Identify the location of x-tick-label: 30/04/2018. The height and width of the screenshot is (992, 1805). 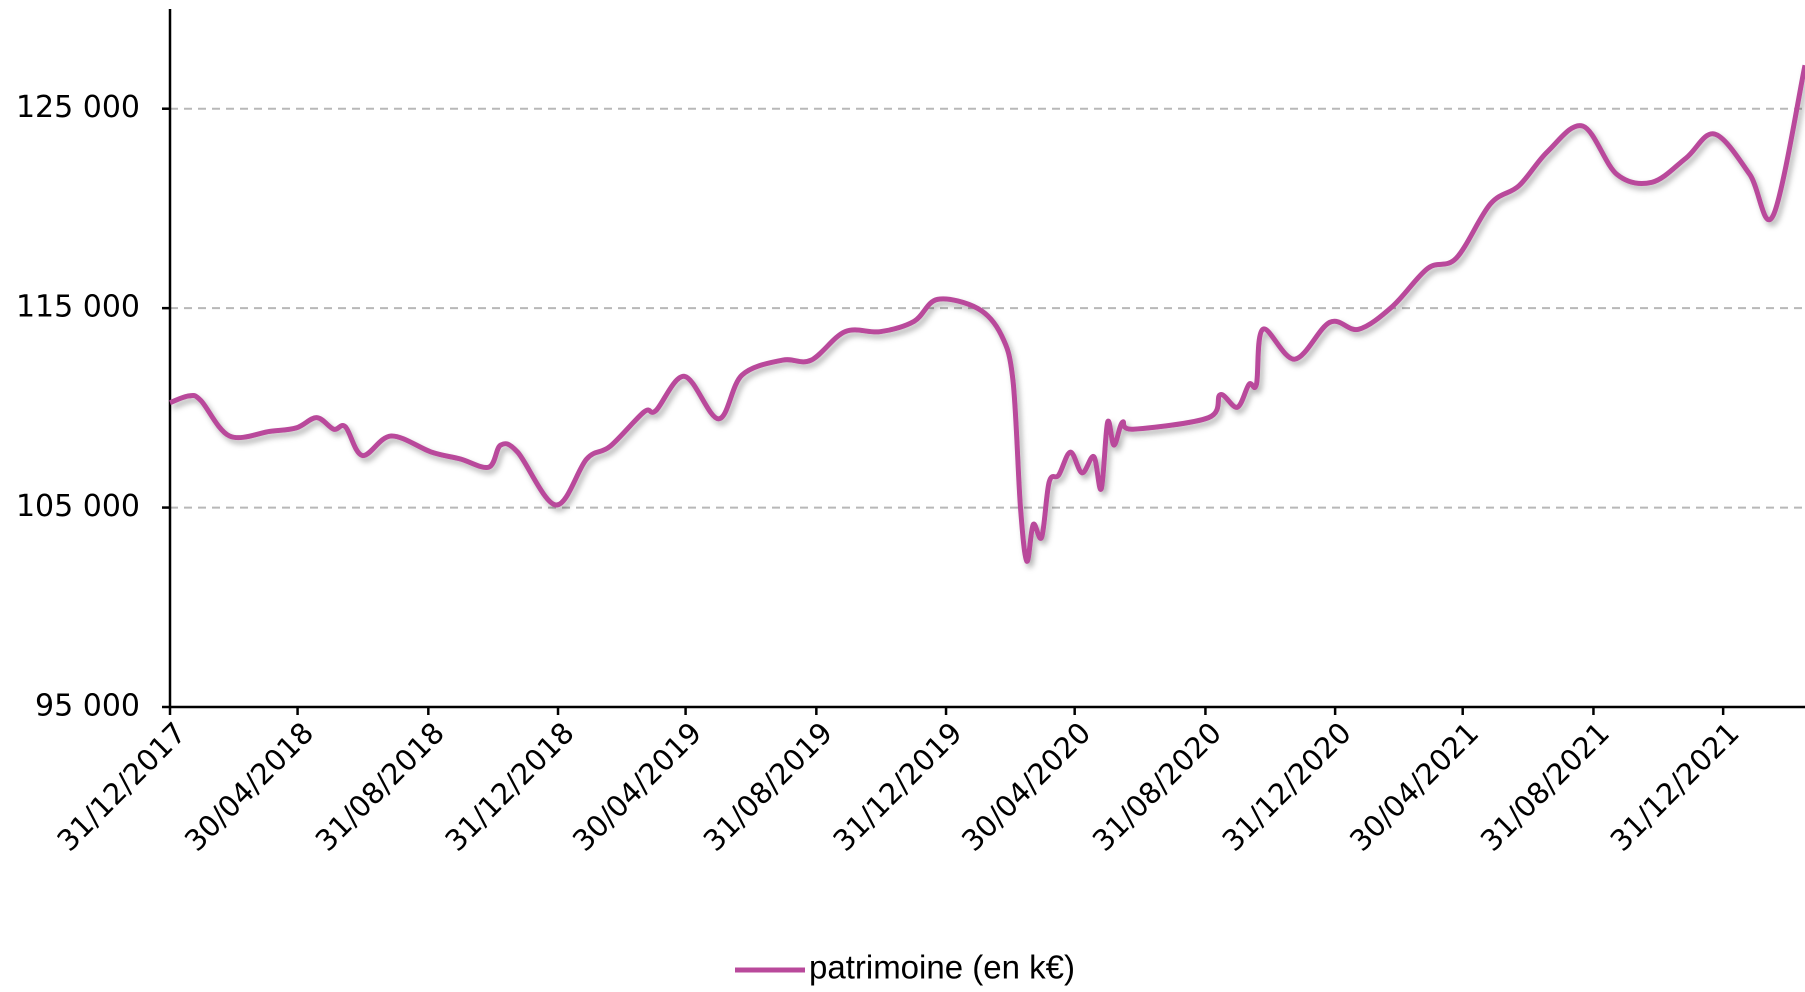
(249, 787).